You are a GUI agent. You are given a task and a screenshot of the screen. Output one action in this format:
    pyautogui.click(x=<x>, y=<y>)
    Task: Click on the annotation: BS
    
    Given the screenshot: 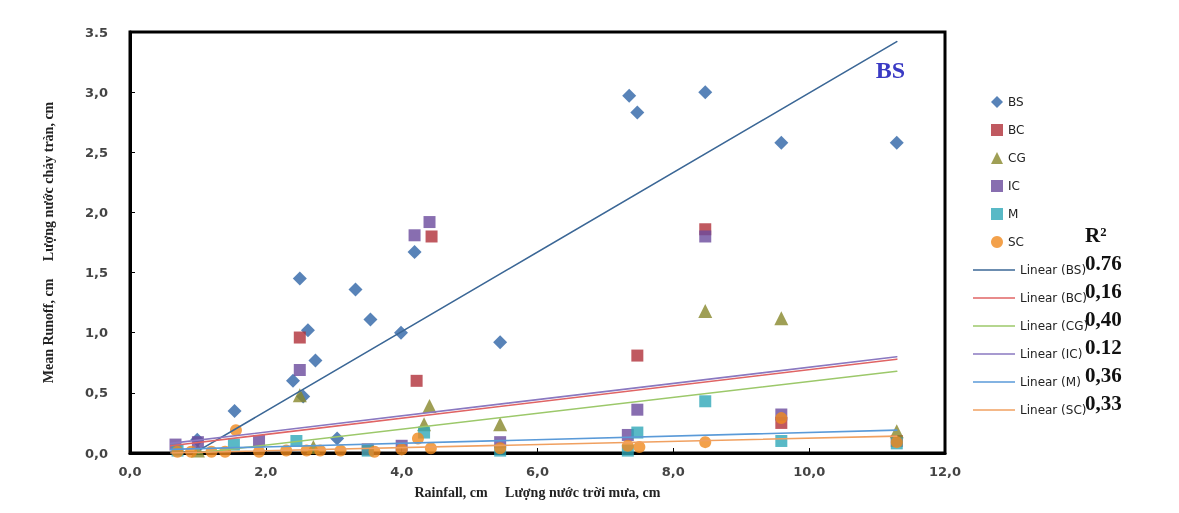 What is the action you would take?
    pyautogui.click(x=890, y=70)
    